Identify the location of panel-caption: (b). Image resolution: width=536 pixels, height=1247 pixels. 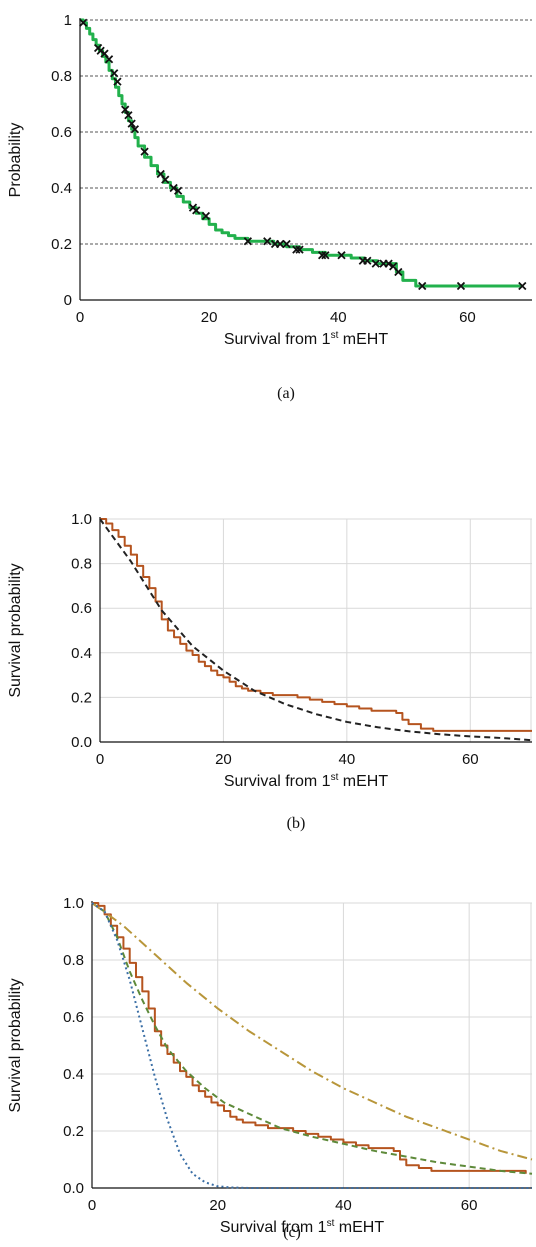
(296, 823).